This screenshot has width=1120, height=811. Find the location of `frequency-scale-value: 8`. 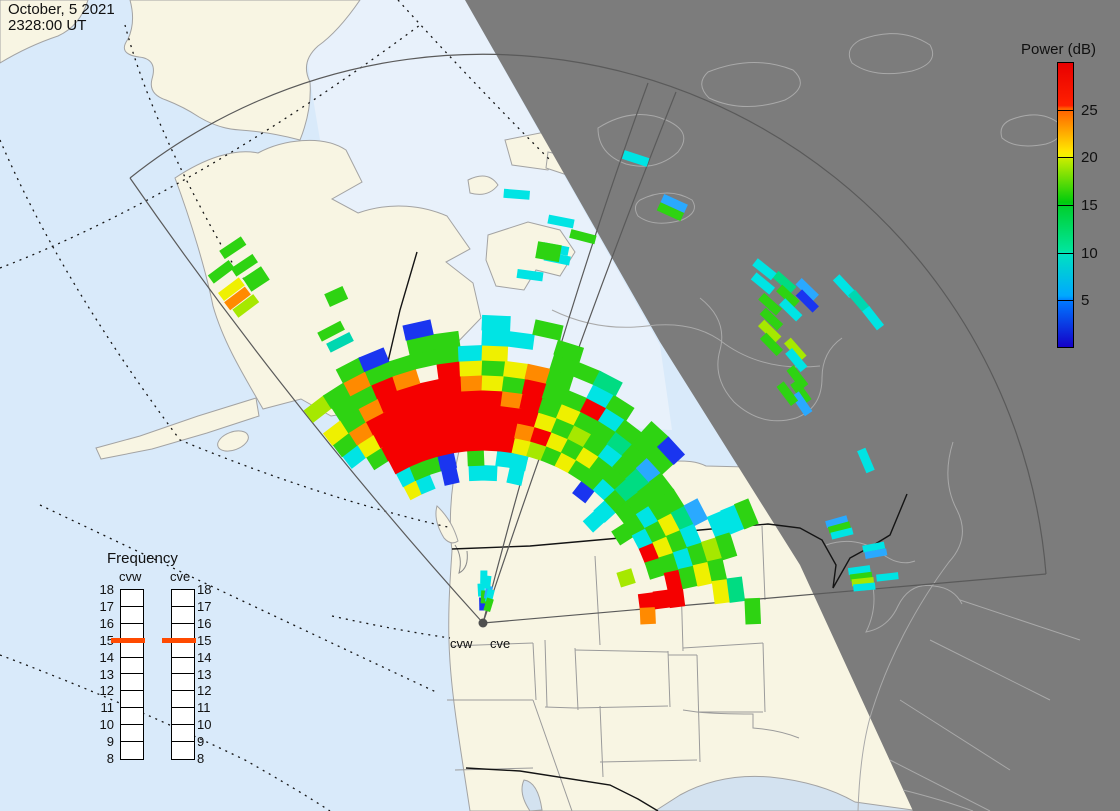

frequency-scale-value: 8 is located at coordinates (110, 758).